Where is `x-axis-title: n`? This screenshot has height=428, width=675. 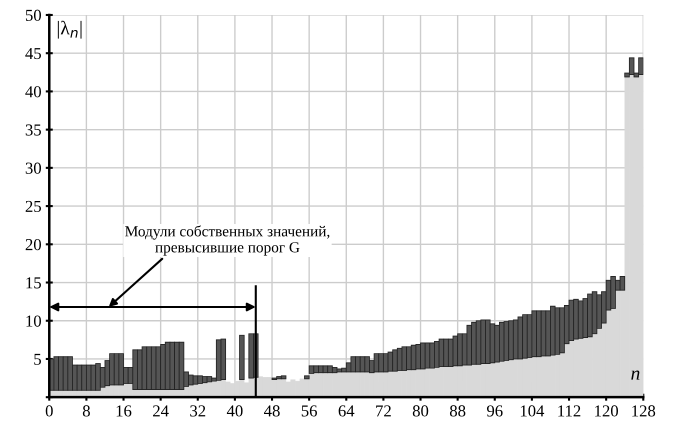
x-axis-title: n is located at coordinates (635, 375).